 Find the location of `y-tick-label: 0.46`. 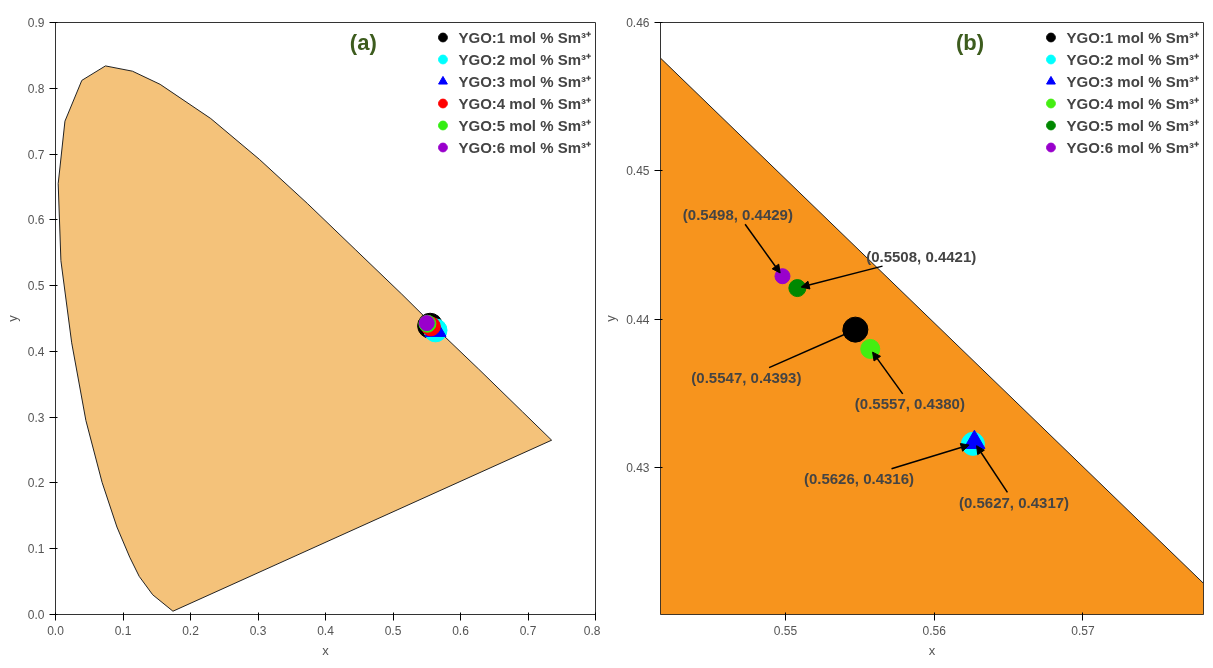

y-tick-label: 0.46 is located at coordinates (638, 23).